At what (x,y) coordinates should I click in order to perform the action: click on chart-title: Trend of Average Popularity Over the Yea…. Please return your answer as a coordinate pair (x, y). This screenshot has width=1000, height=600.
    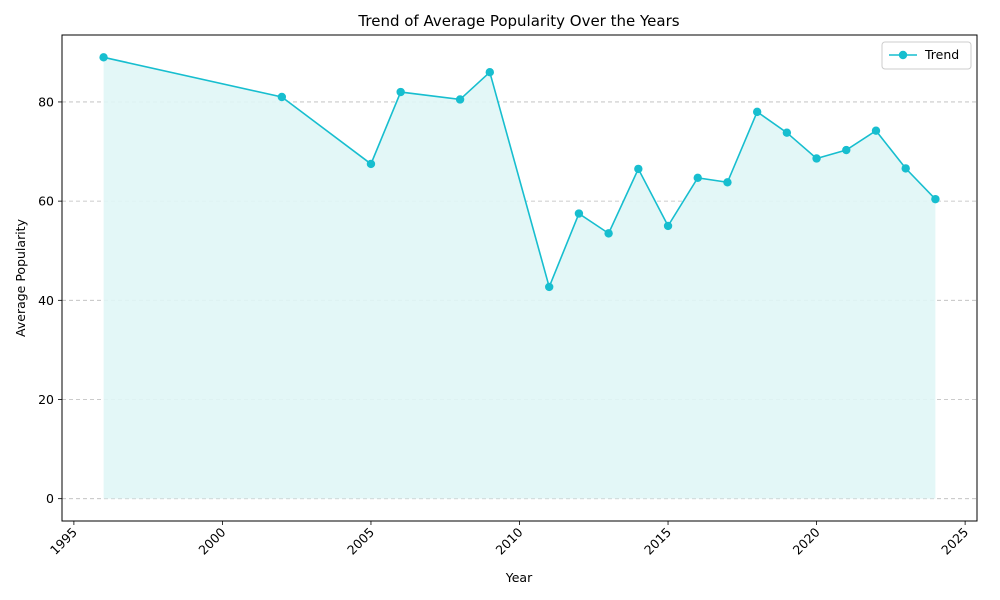
    Looking at the image, I should click on (518, 21).